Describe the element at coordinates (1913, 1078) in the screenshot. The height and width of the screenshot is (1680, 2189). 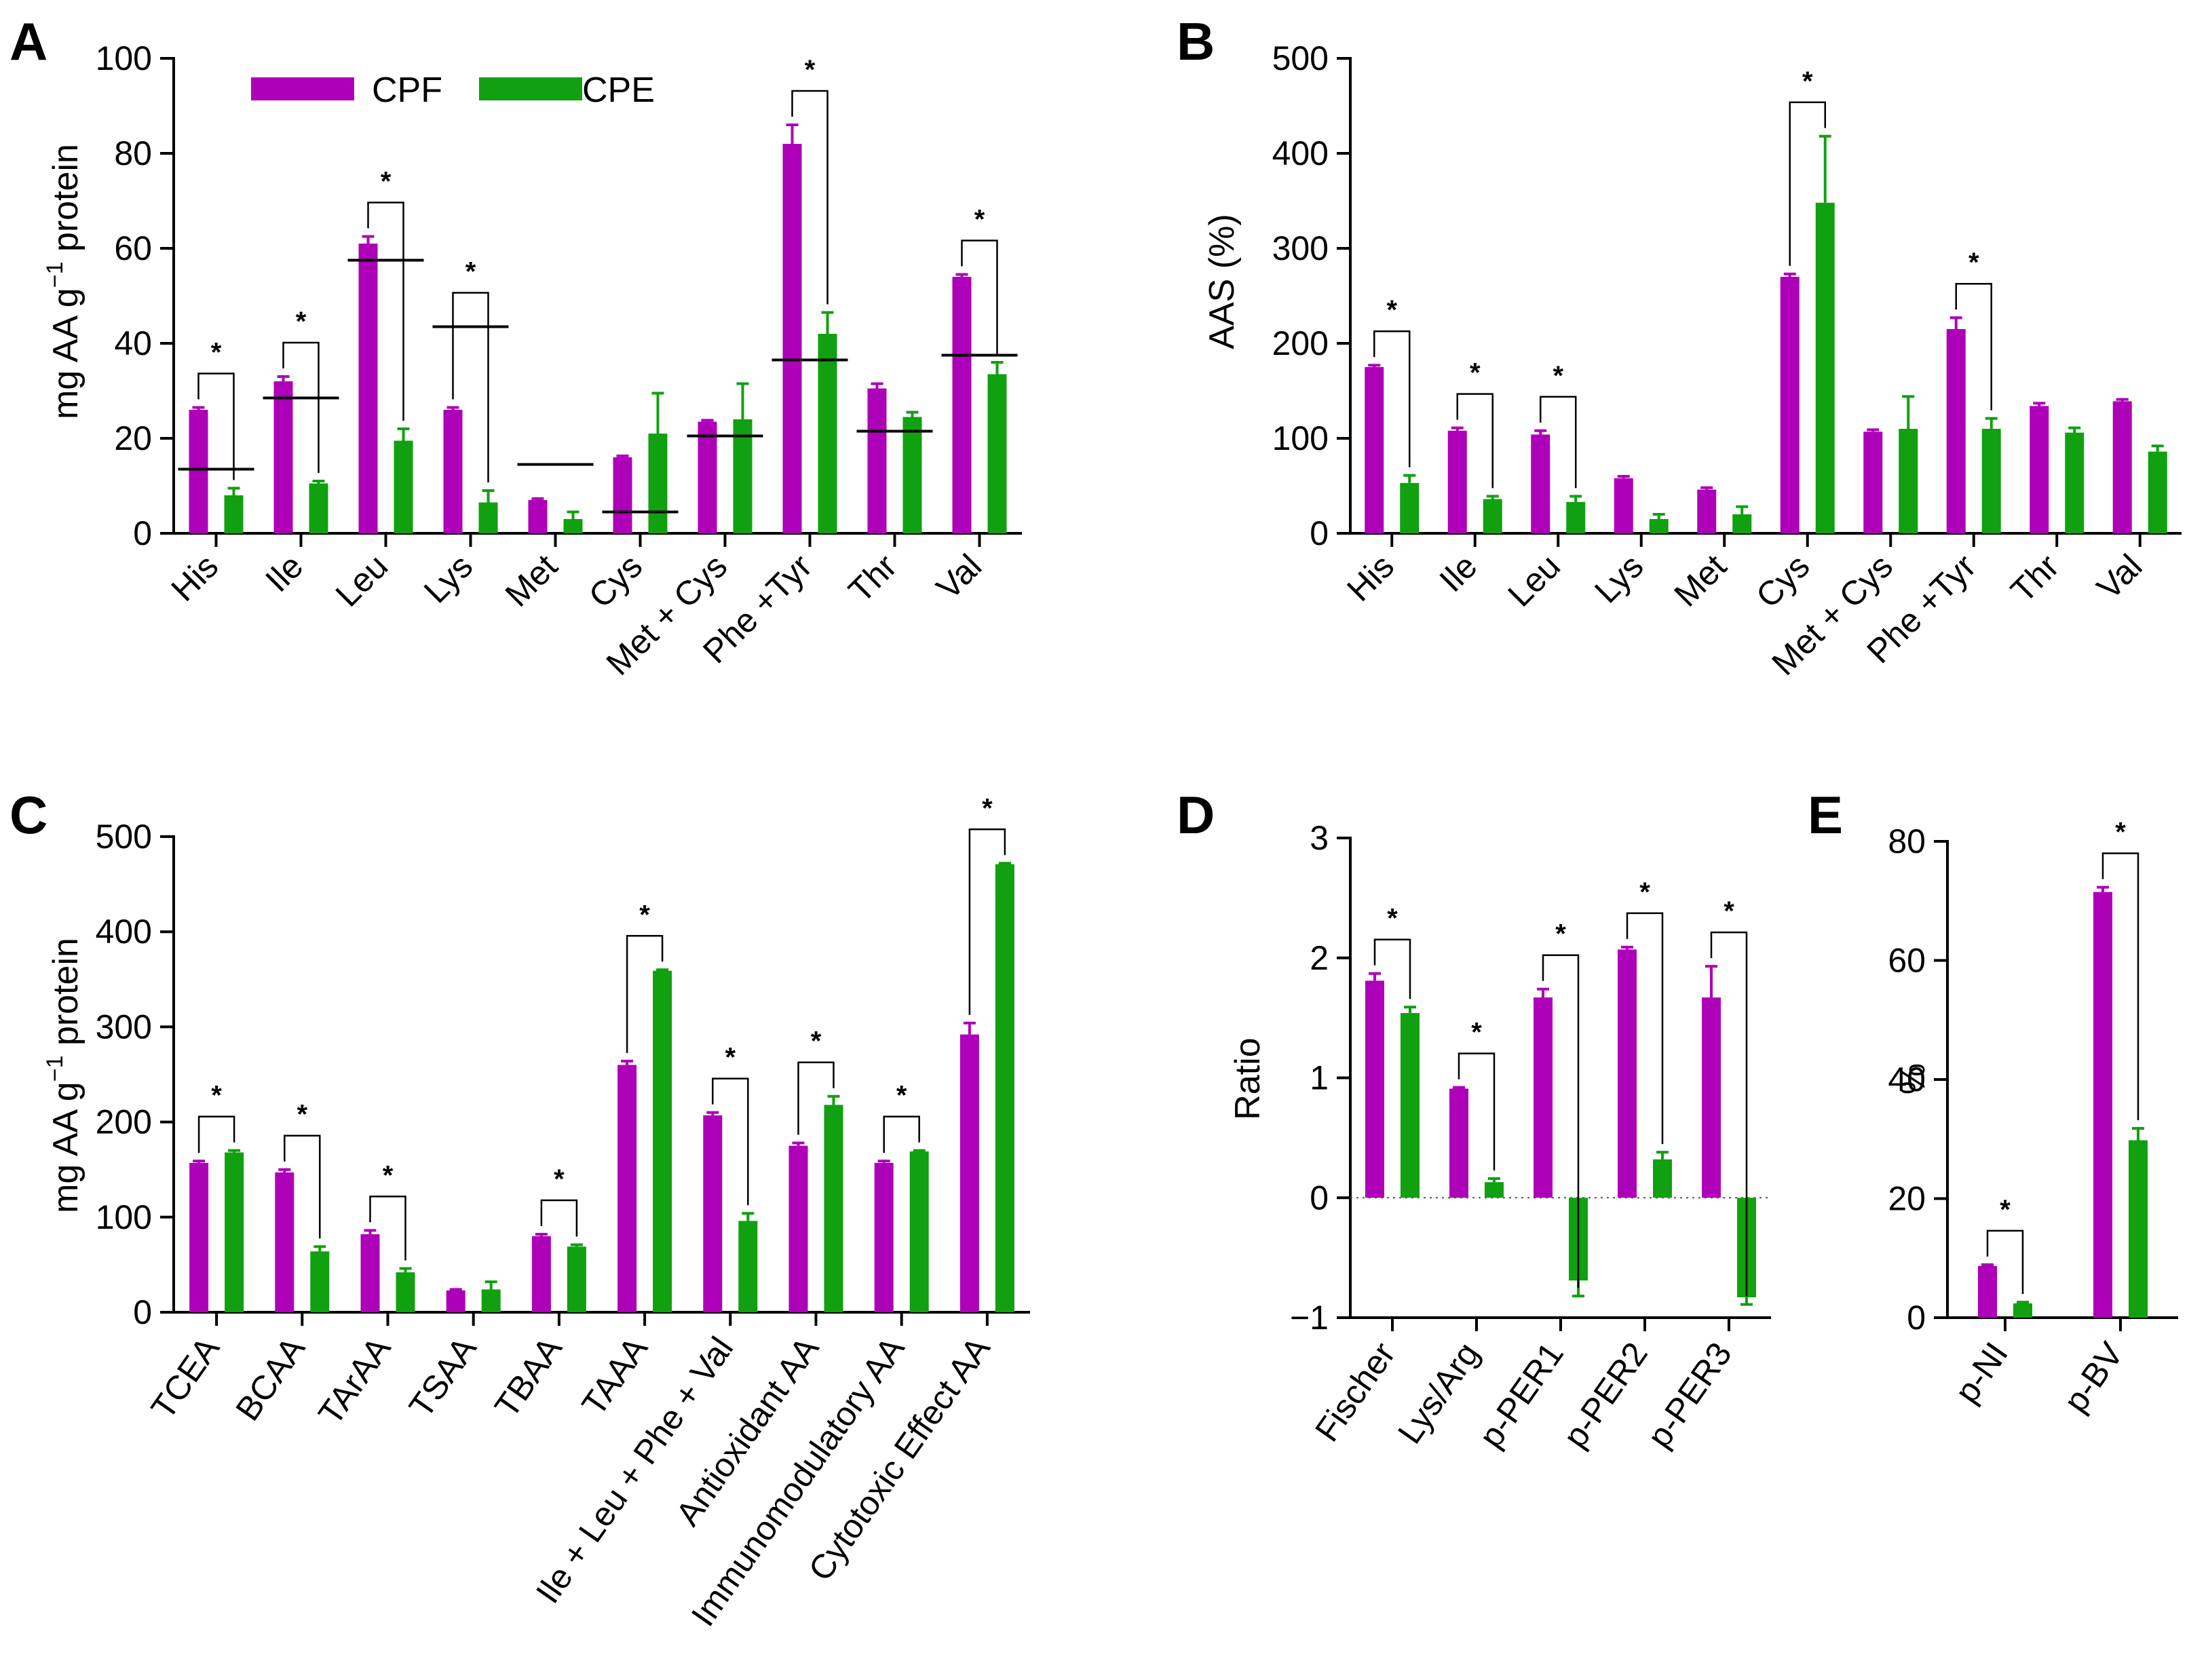
I see `panel-e-y-axis-title: %` at that location.